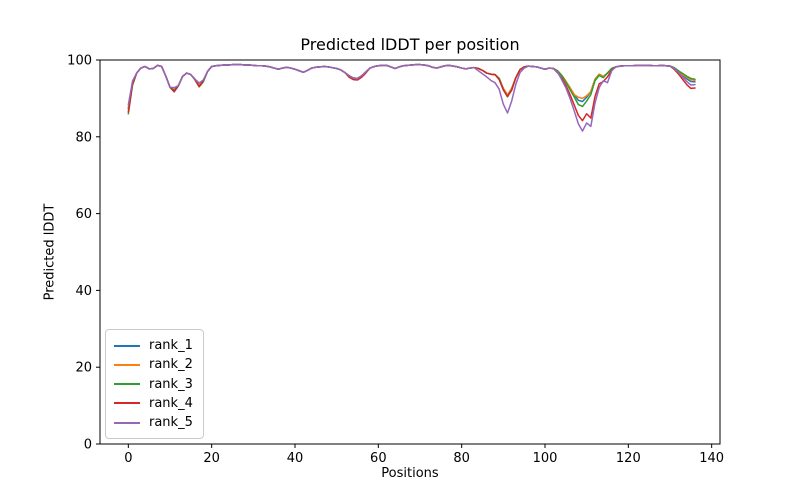 The height and width of the screenshot is (500, 800). Describe the element at coordinates (83, 137) in the screenshot. I see `y-tick-label: 80` at that location.